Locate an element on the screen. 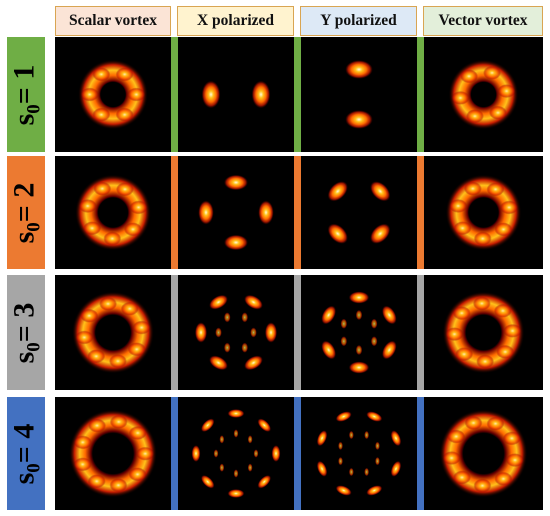  header-label: Y polarized is located at coordinates (358, 20).